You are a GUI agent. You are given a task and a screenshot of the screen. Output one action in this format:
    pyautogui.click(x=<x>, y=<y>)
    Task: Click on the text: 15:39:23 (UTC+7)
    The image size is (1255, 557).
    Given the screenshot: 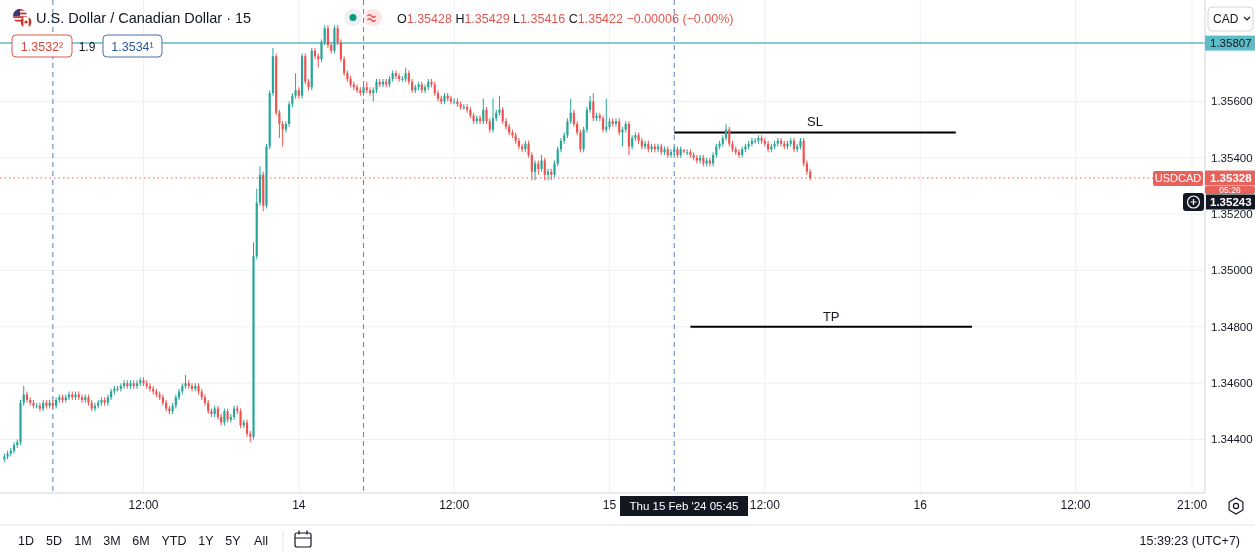 What is the action you would take?
    pyautogui.click(x=1189, y=541)
    